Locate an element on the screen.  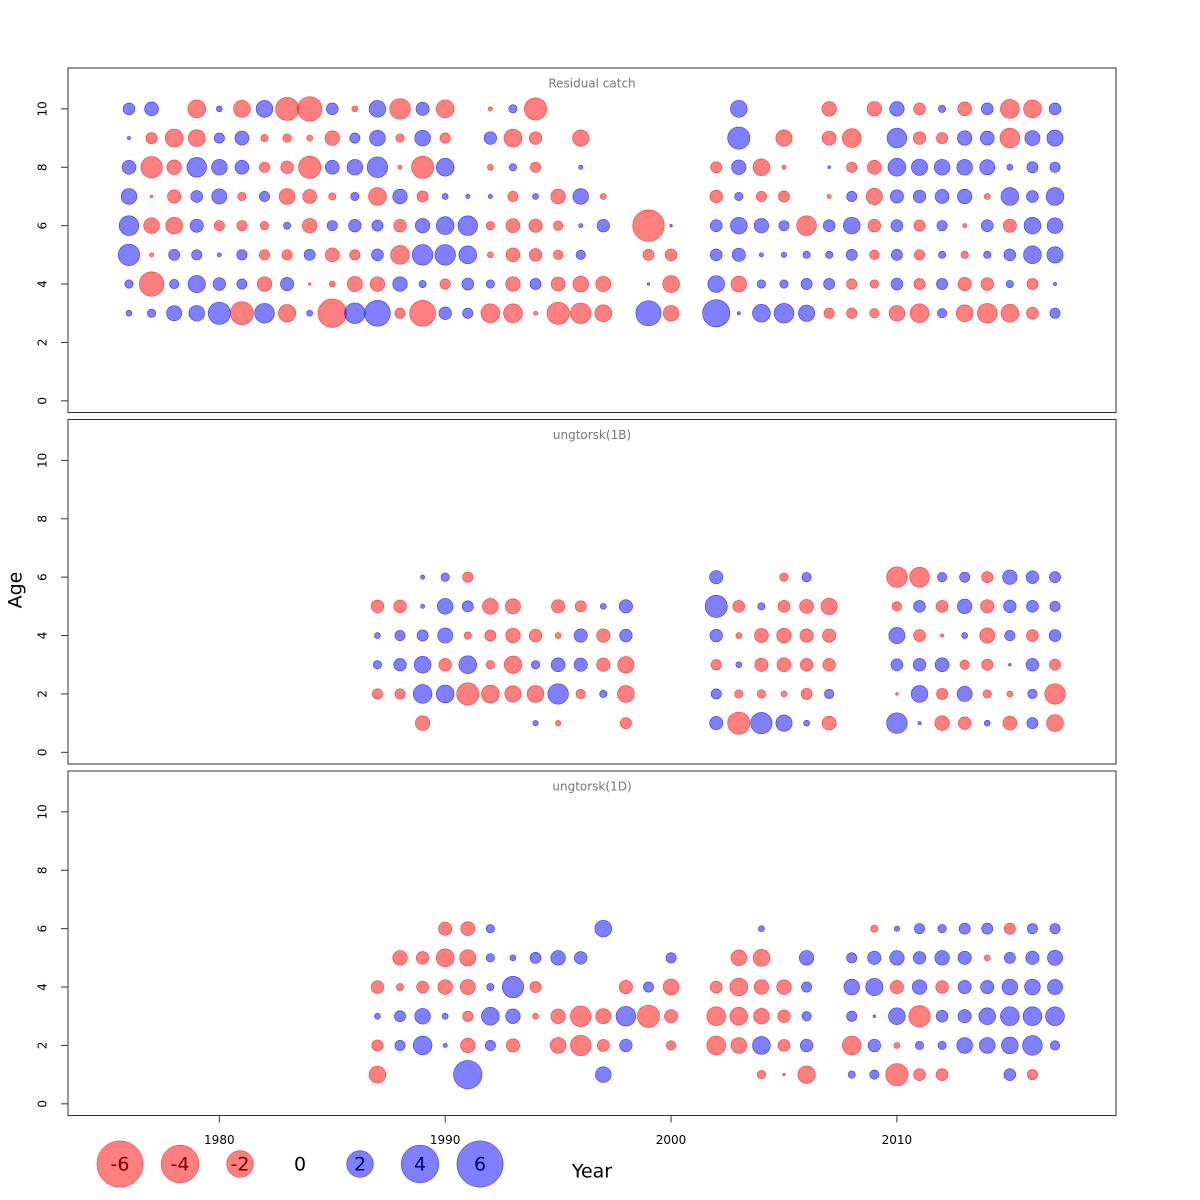
y-tick-label: 8 is located at coordinates (43, 167).